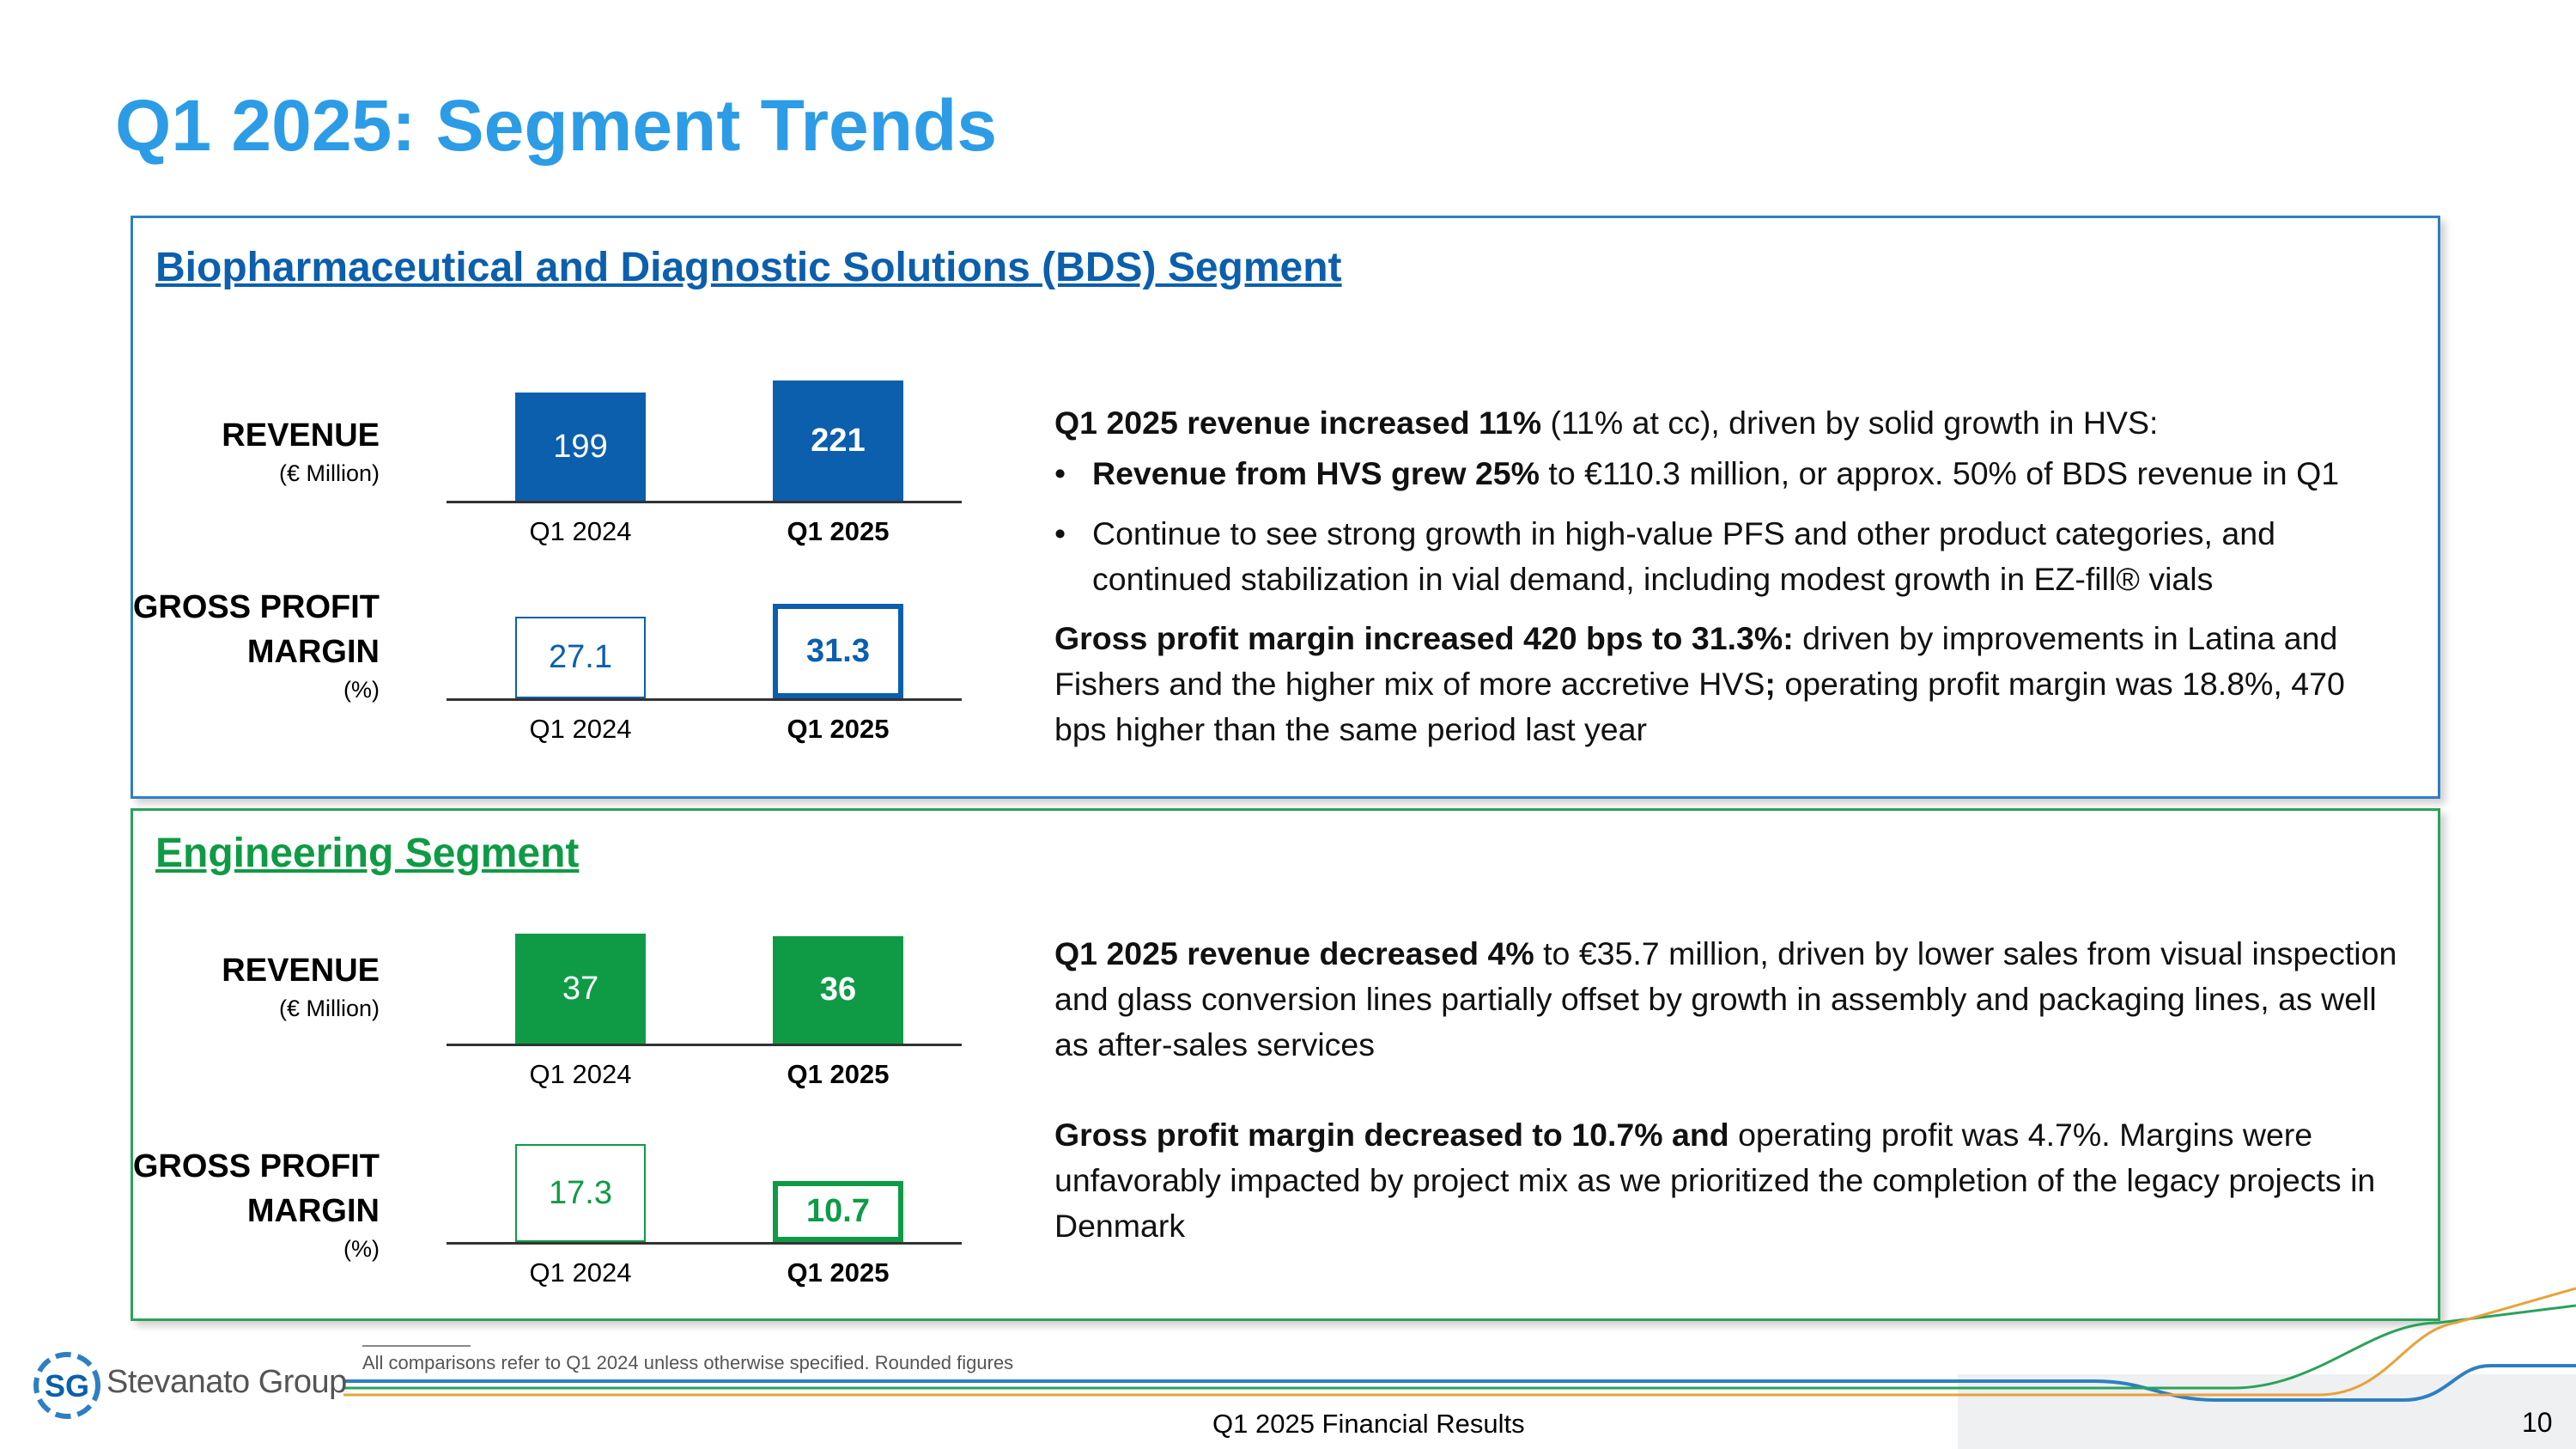 This screenshot has height=1449, width=2576. I want to click on bar-value-label: 10.7, so click(838, 1211).